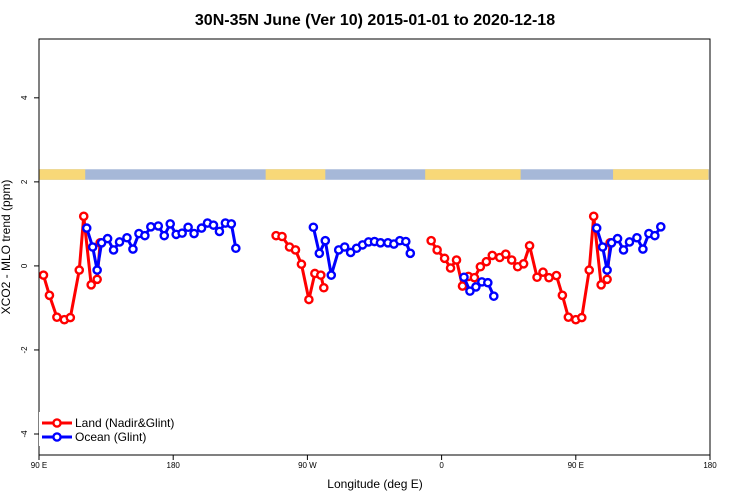 The image size is (750, 500). Describe the element at coordinates (72, 269) in the screenshot. I see `land-series-line` at that location.